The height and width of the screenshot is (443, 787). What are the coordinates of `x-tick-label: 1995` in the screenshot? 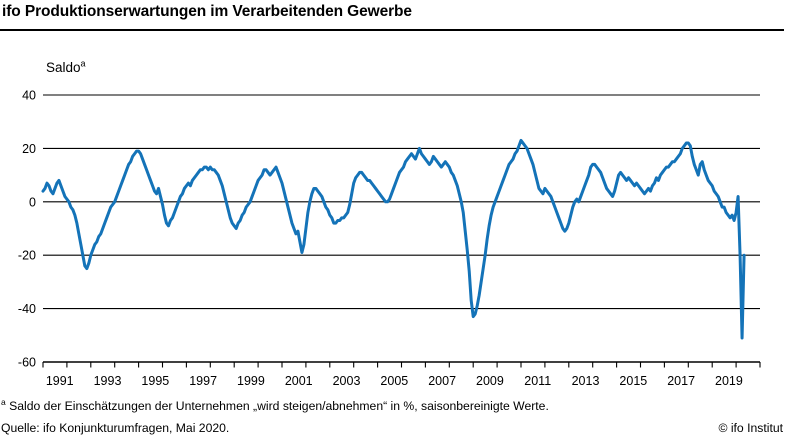 It's located at (155, 381).